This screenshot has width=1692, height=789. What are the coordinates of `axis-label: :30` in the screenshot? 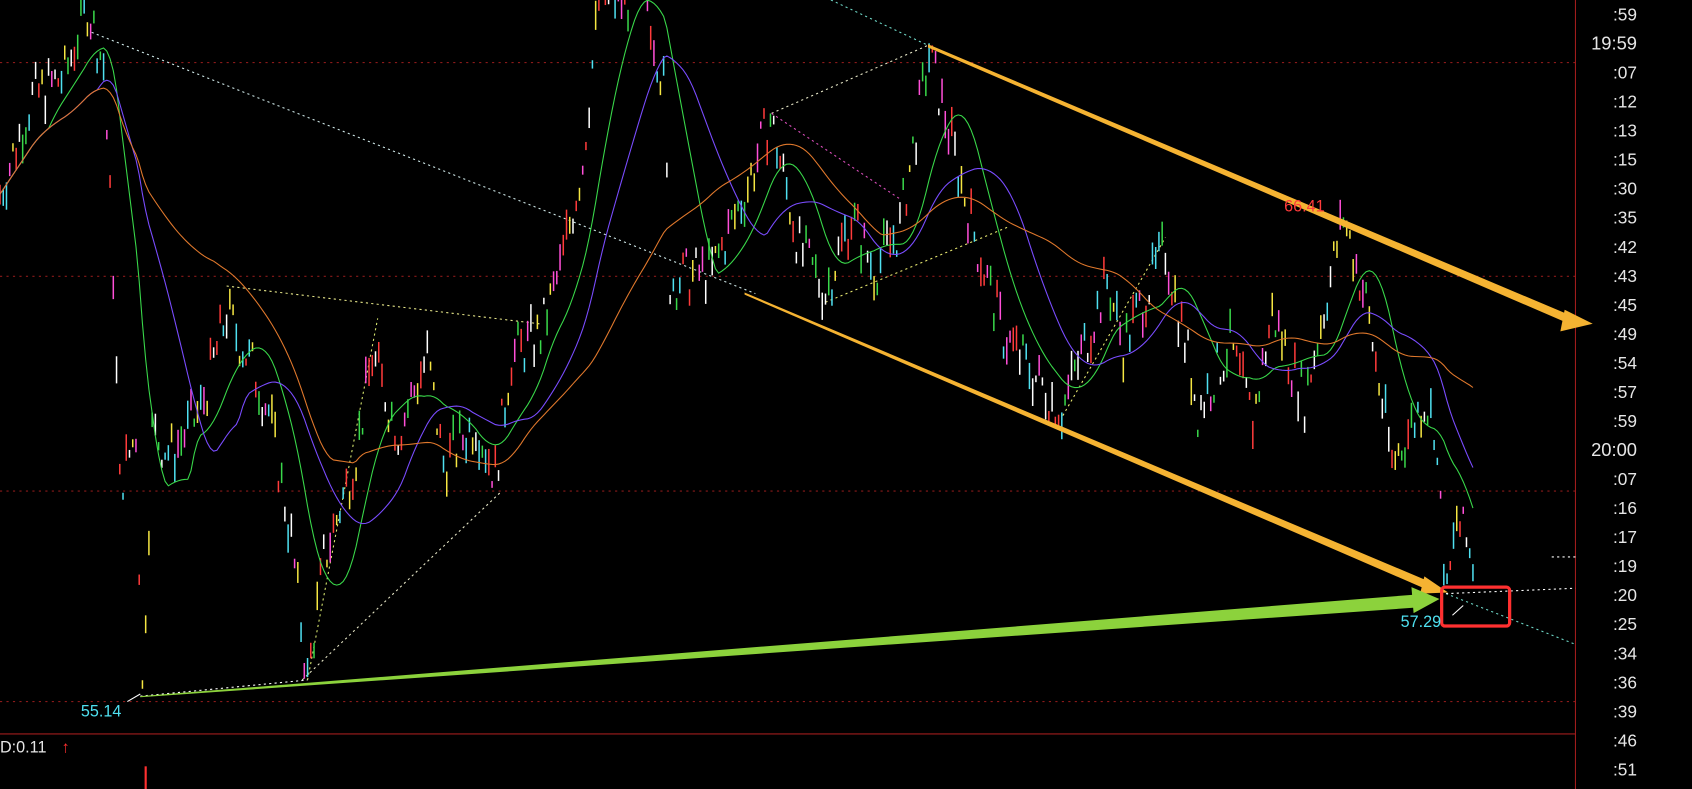 It's located at (1625, 189).